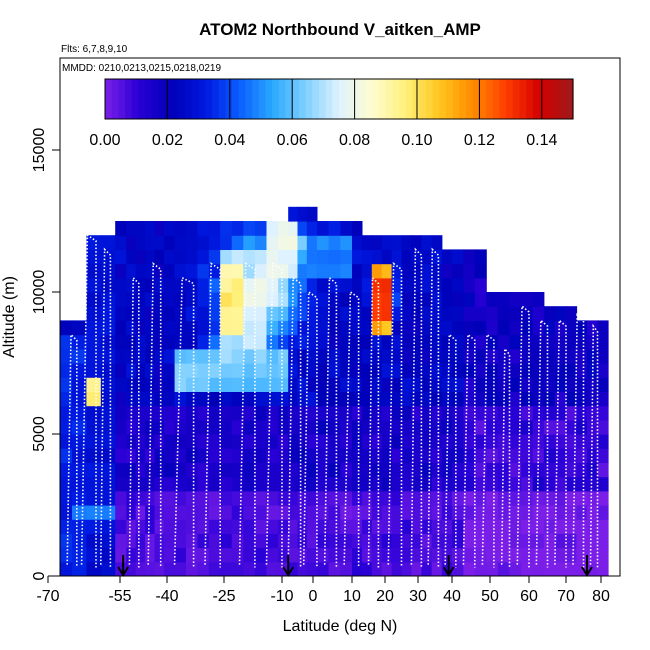 The image size is (650, 650). Describe the element at coordinates (294, 422) in the screenshot. I see `flight-track` at that location.